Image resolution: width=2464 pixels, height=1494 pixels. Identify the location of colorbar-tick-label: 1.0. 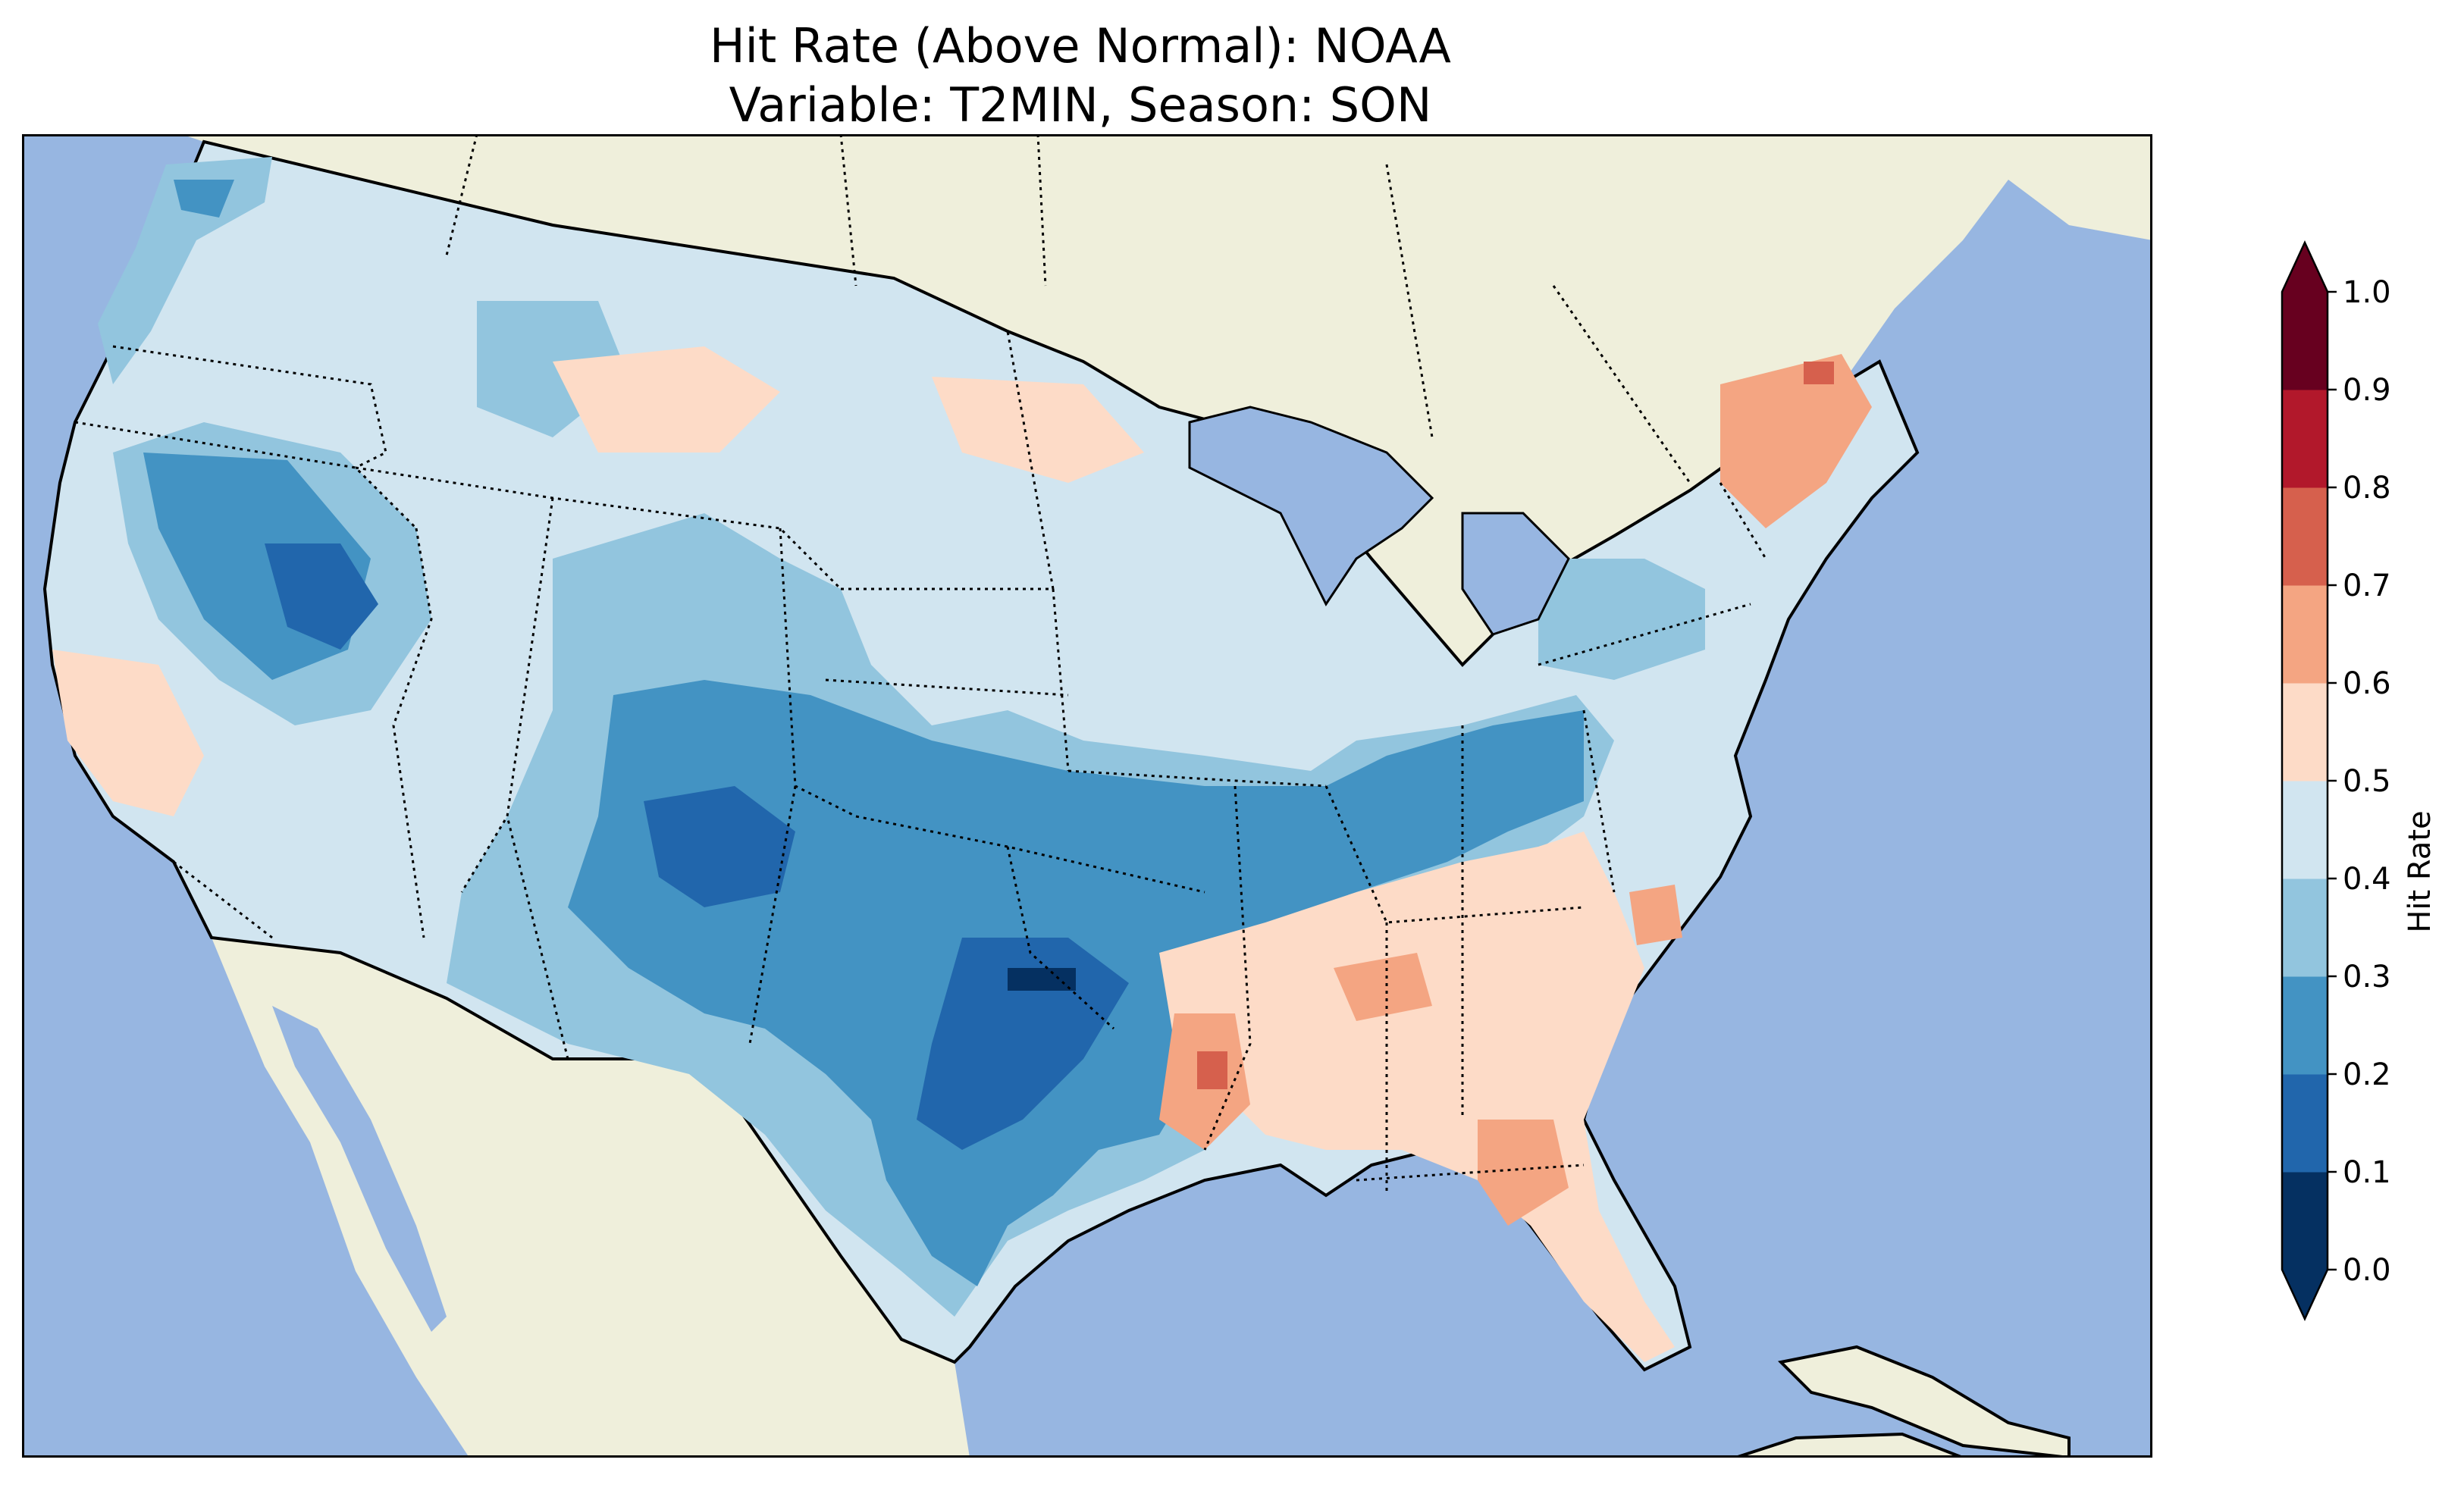
(2367, 292).